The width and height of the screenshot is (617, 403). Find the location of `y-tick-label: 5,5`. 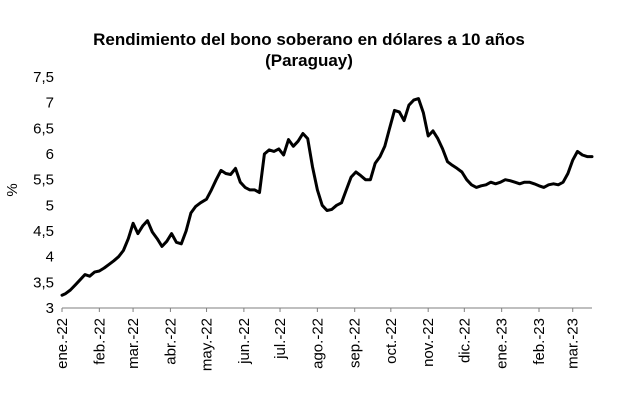

y-tick-label: 5,5 is located at coordinates (43, 180).